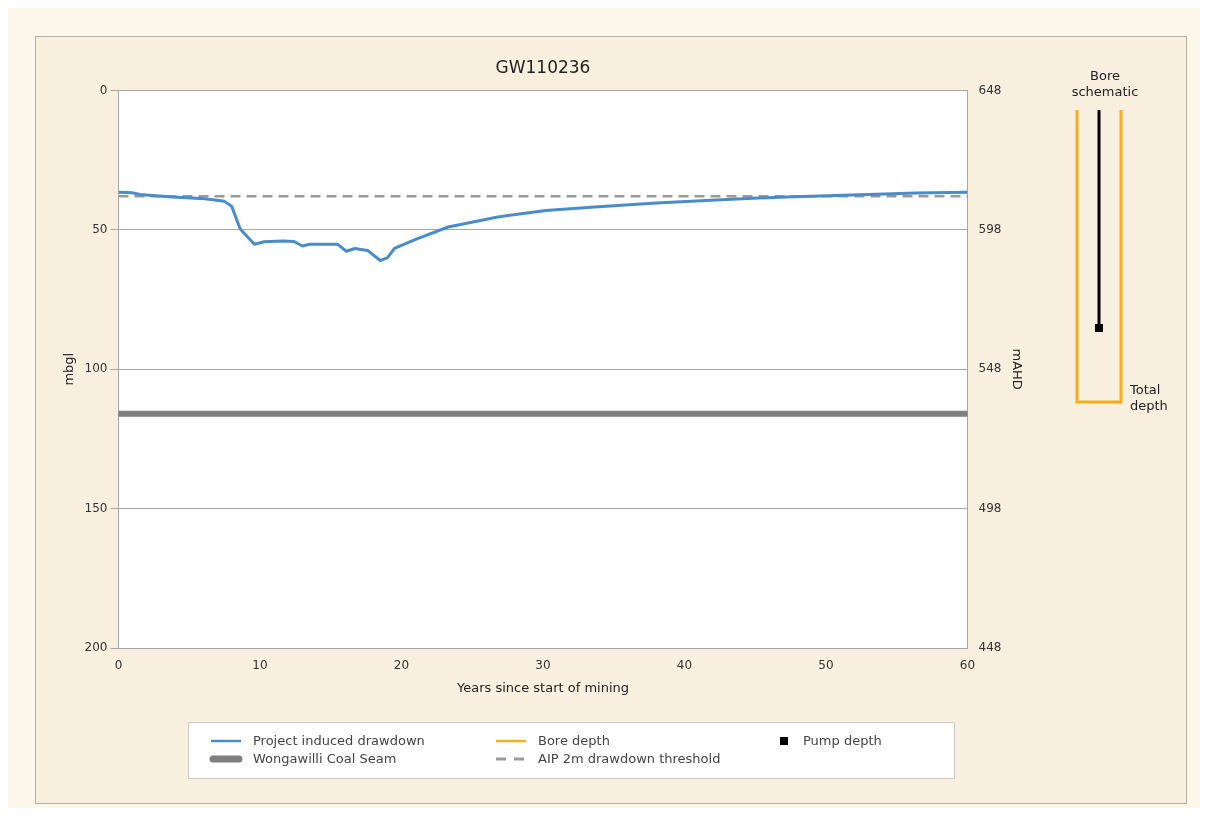  Describe the element at coordinates (96, 647) in the screenshot. I see `y-tick-label: 200` at that location.